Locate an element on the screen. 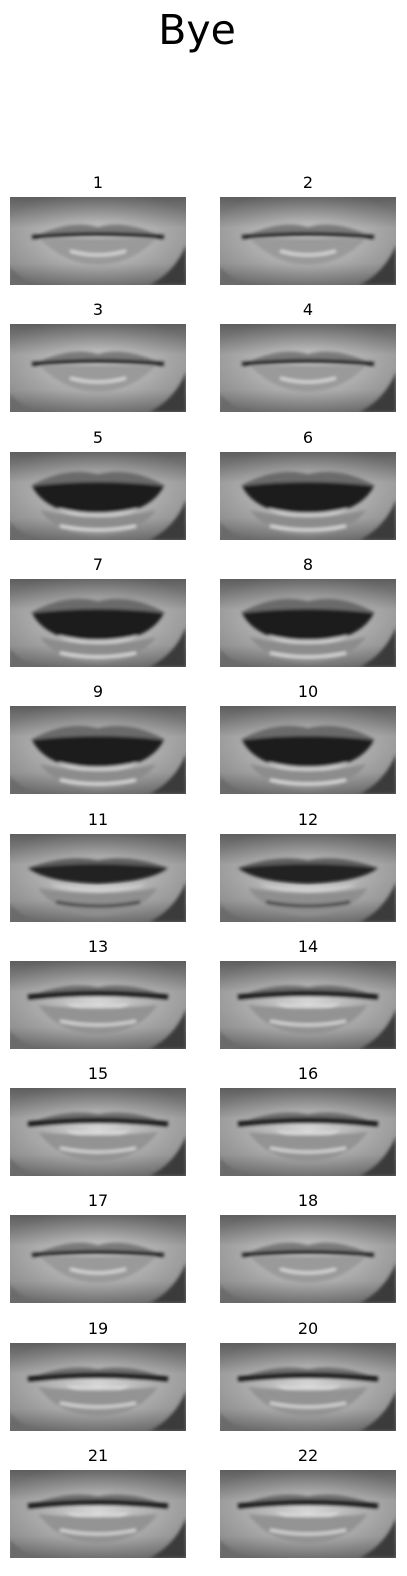 This screenshot has height=1576, width=407. frame-number-label: 3 is located at coordinates (98, 310).